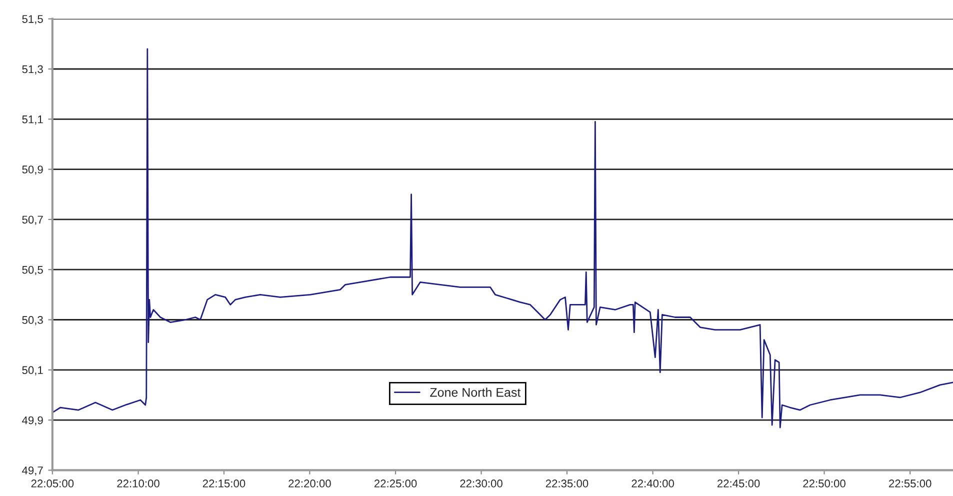  I want to click on x-tick-label: 22:15:00, so click(224, 484).